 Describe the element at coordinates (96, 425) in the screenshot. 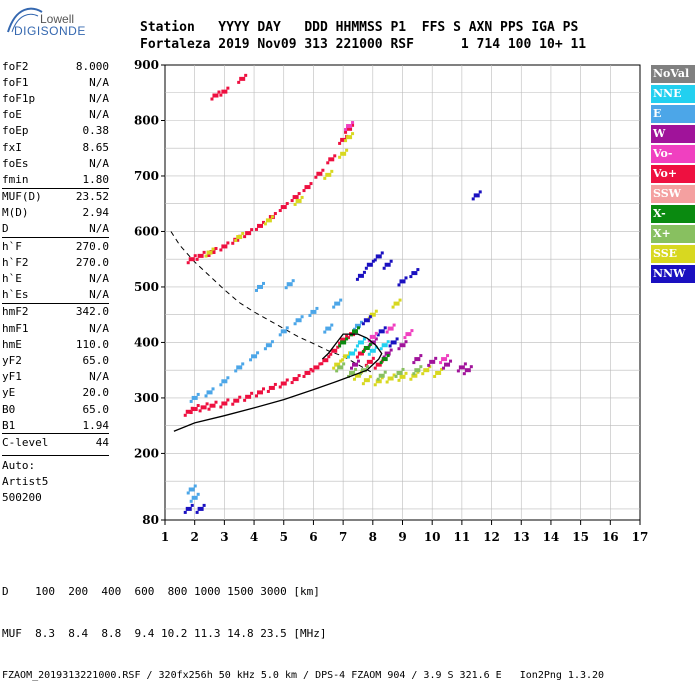

I see `param-value: 1.94` at that location.